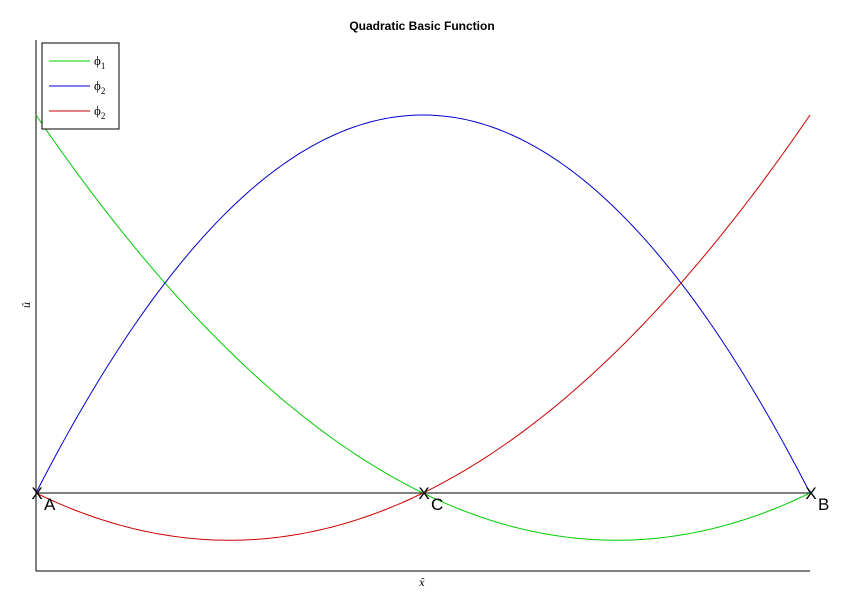 The height and width of the screenshot is (597, 862). Describe the element at coordinates (421, 26) in the screenshot. I see `chart-title: Quadratic Basic Function` at that location.